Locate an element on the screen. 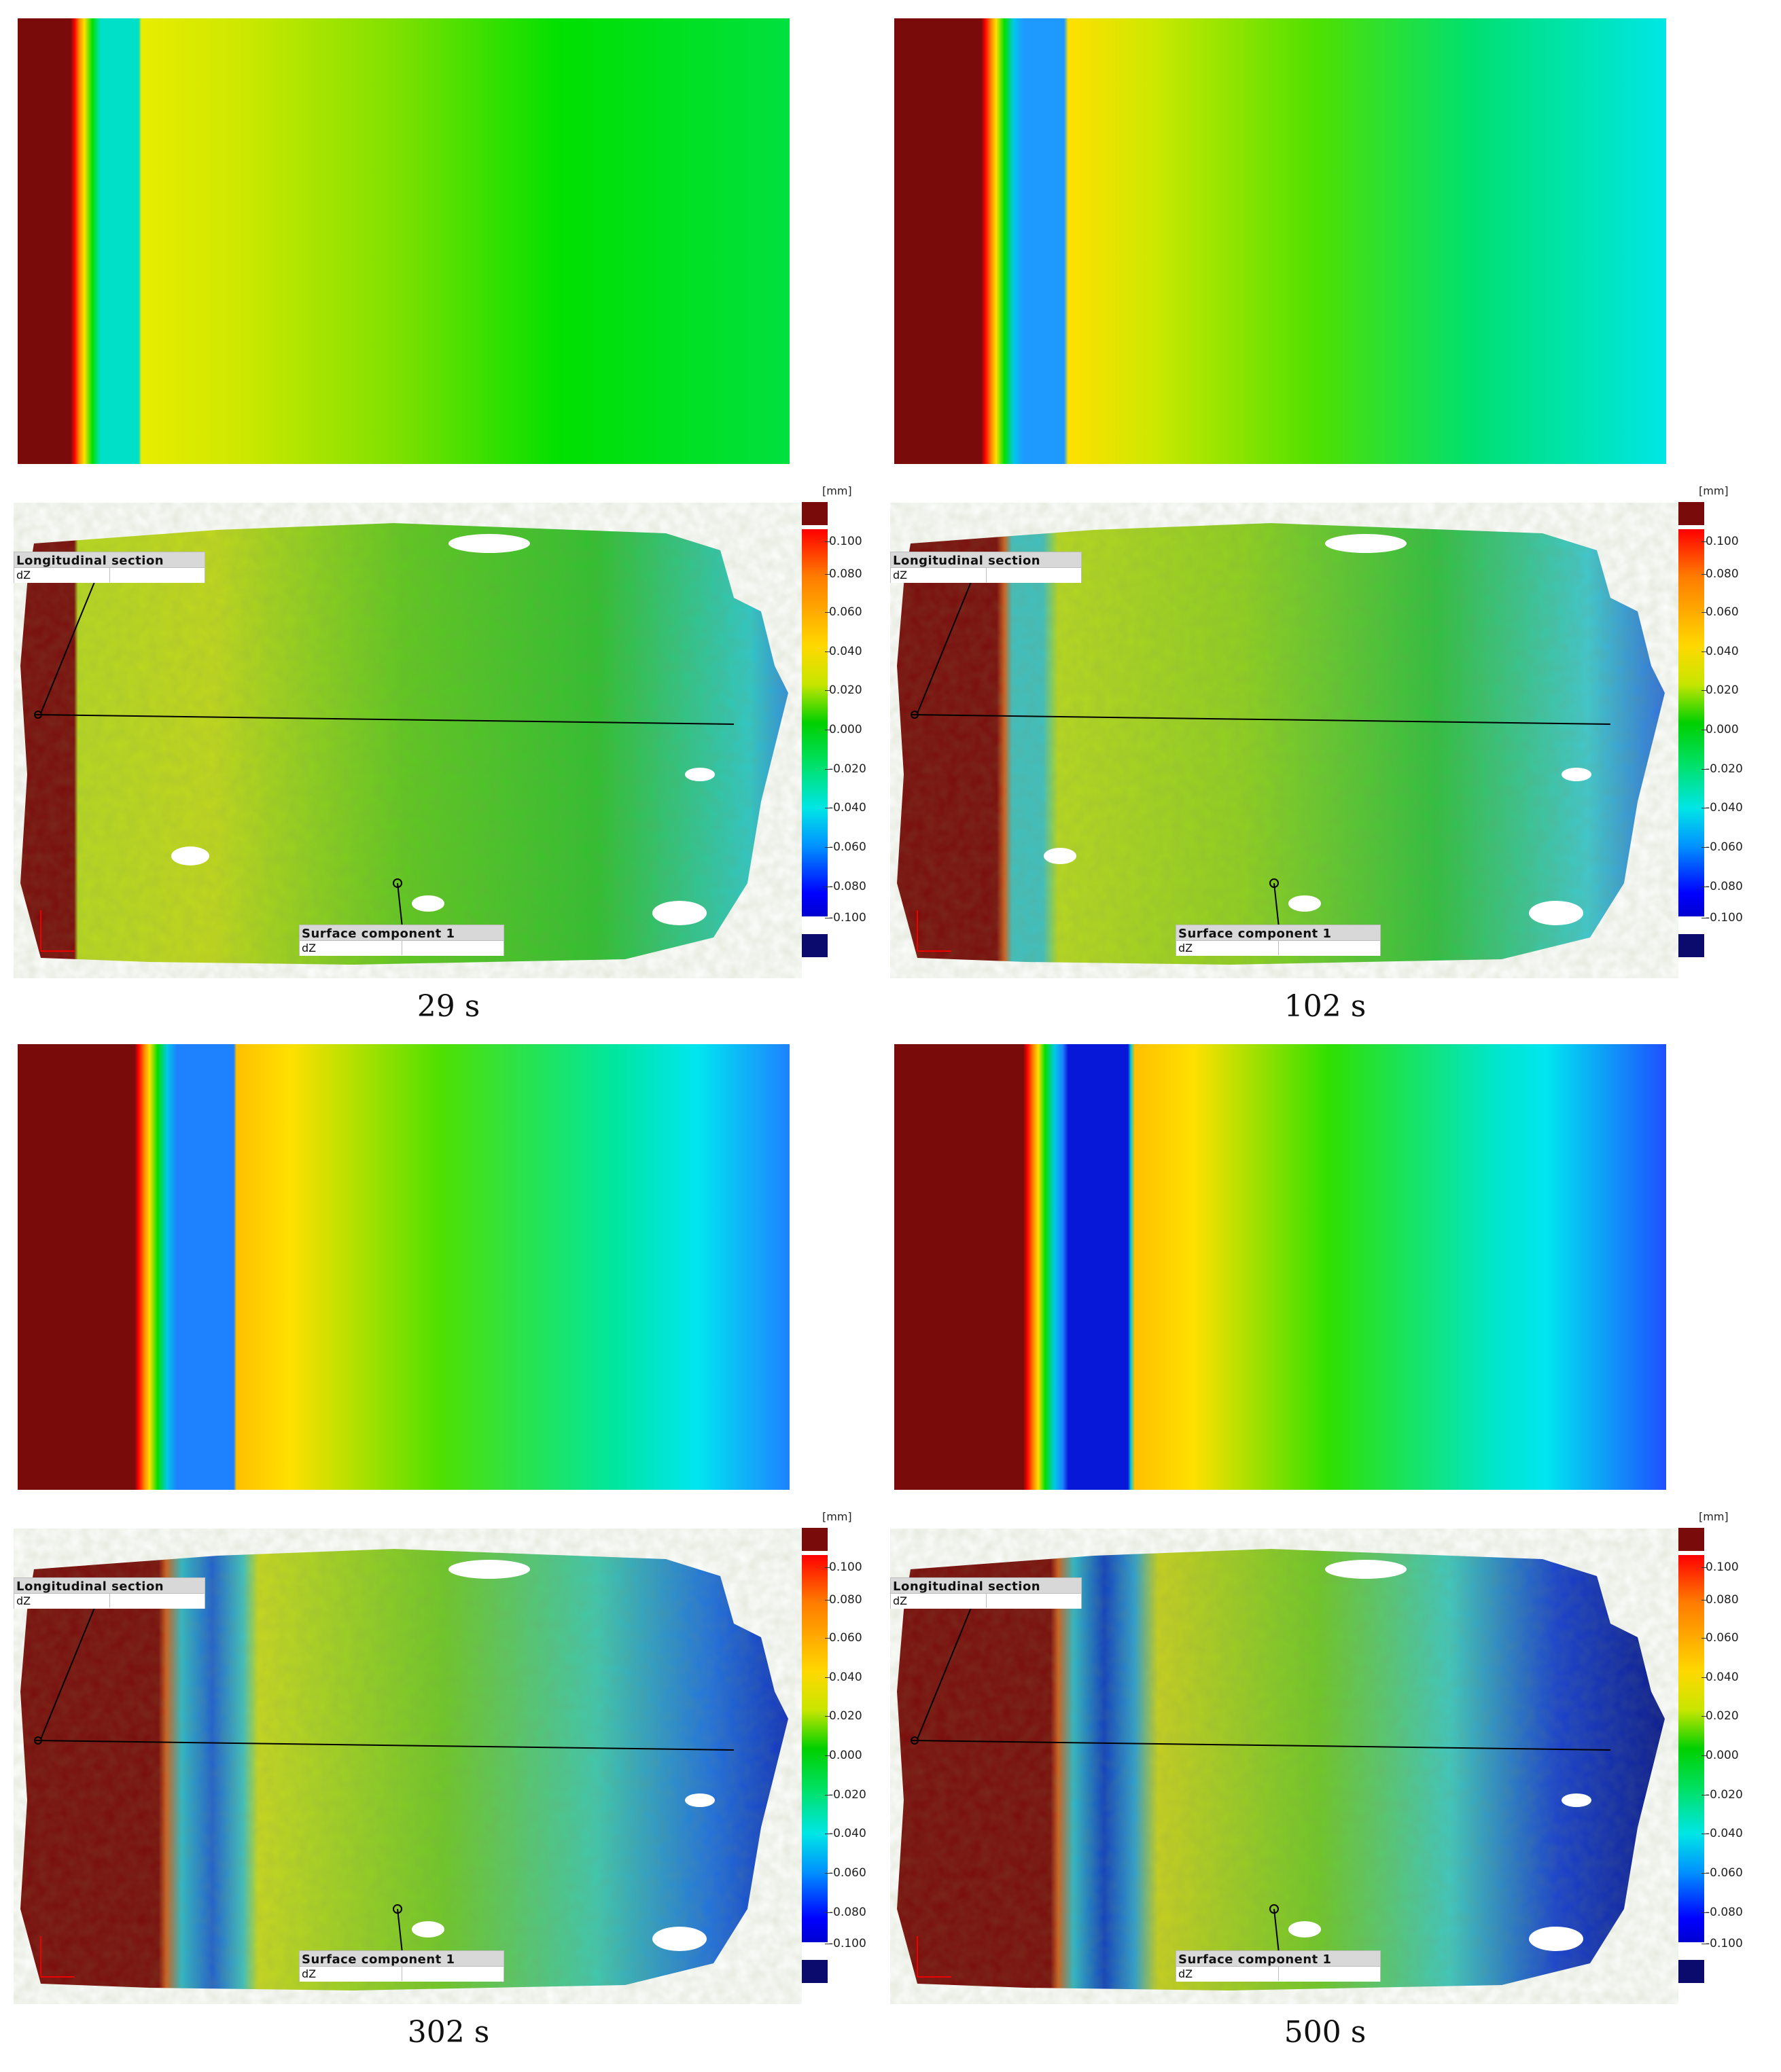 The image size is (1781, 2072). time-caption: 29 s is located at coordinates (449, 1006).